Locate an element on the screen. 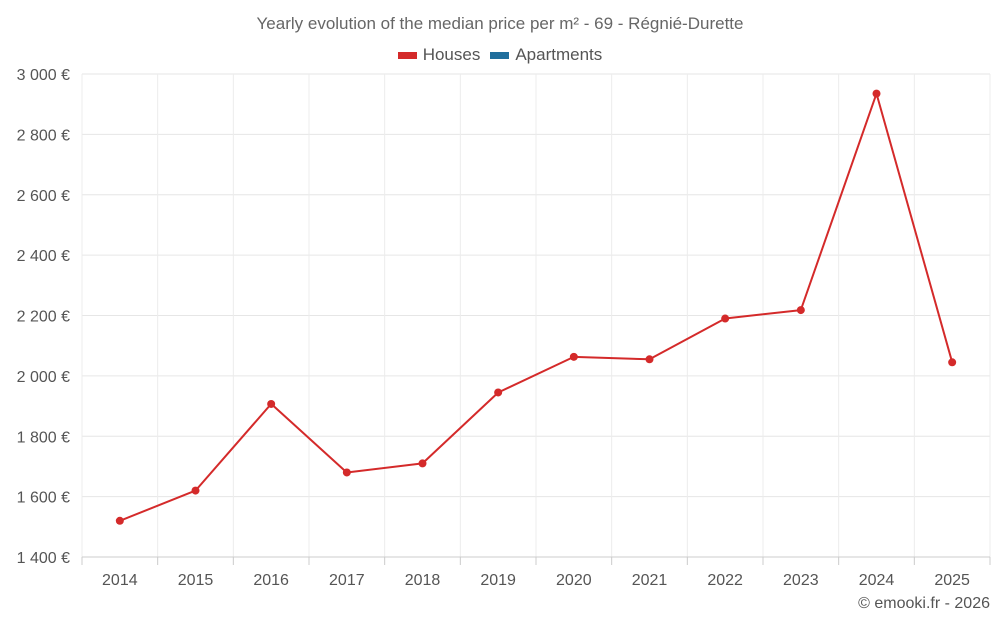 Image resolution: width=1000 pixels, height=625 pixels. legend-item-houses: Houses is located at coordinates (439, 55).